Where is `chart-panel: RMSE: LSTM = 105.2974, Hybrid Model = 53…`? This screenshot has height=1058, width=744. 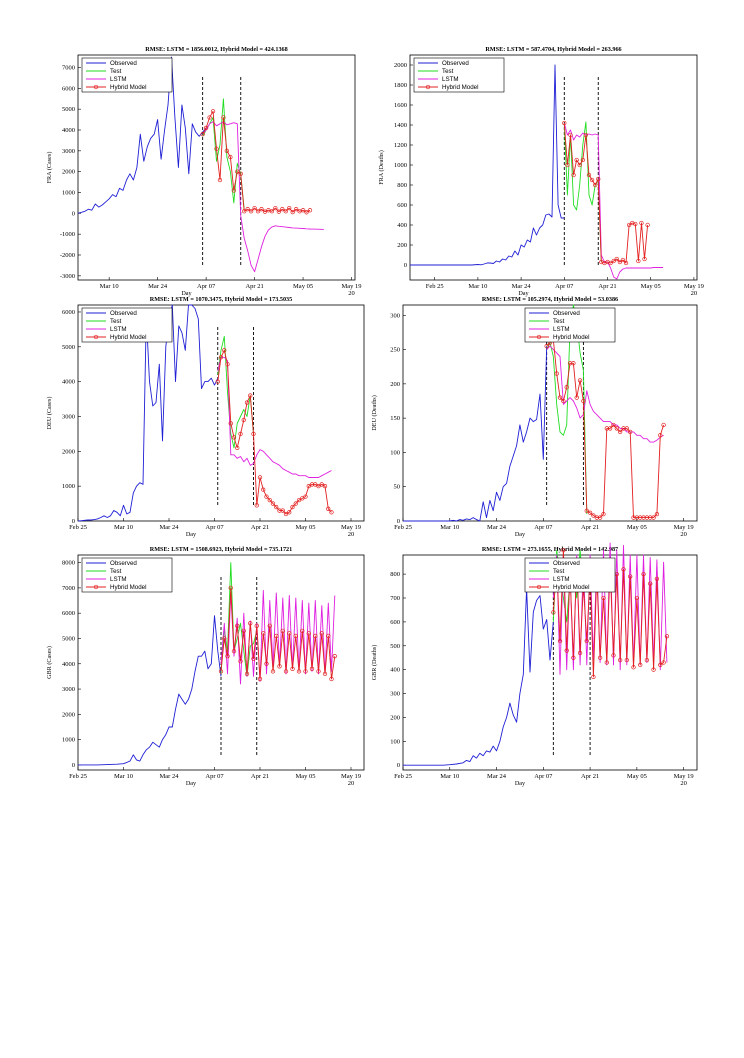 chart-panel: RMSE: LSTM = 105.2974, Hybrid Model = 53… is located at coordinates (534, 417).